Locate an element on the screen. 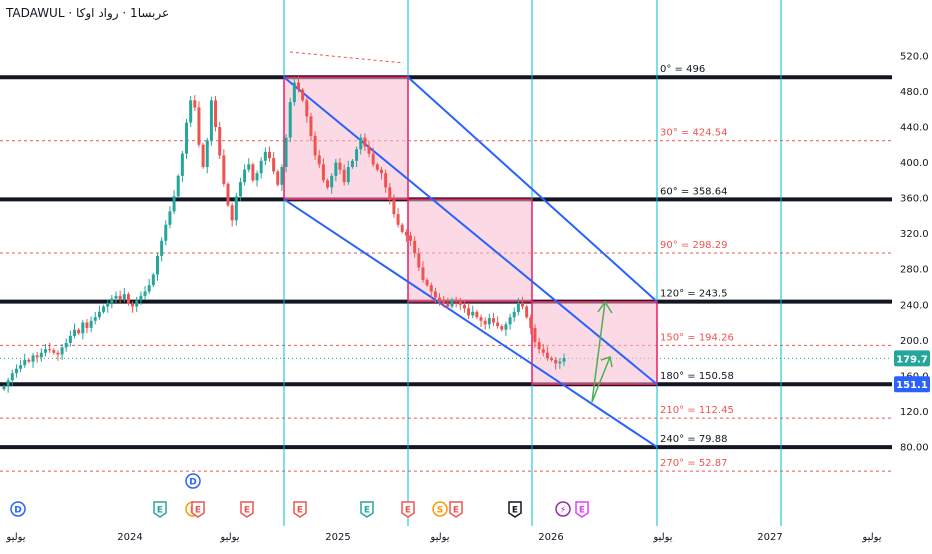 The width and height of the screenshot is (932, 554). exchange-symbol: TADAWUL is located at coordinates (35, 13).